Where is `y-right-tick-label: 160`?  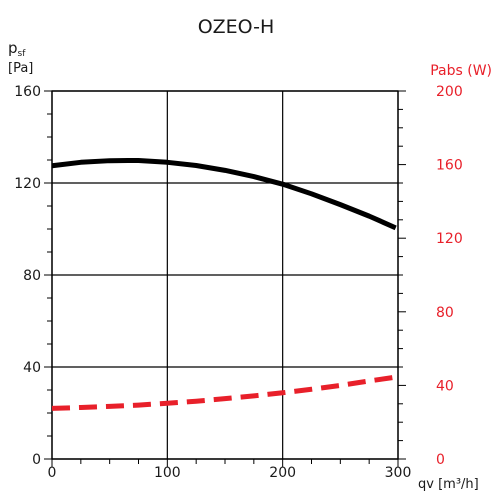 y-right-tick-label: 160 is located at coordinates (449, 166).